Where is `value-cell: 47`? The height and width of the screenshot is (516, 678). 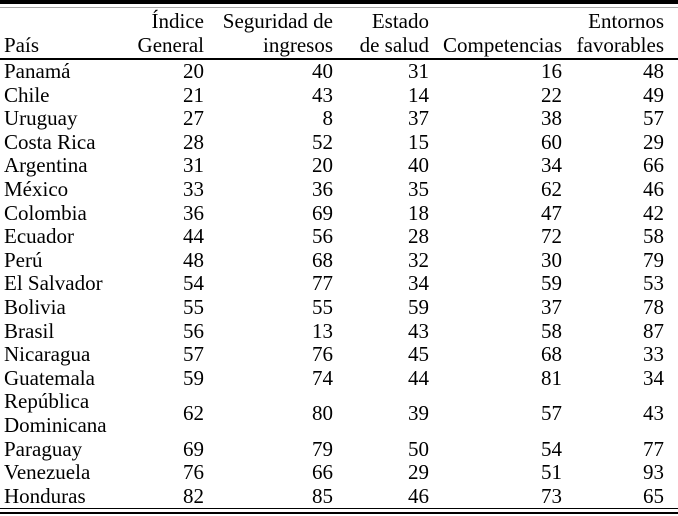 value-cell: 47 is located at coordinates (551, 212).